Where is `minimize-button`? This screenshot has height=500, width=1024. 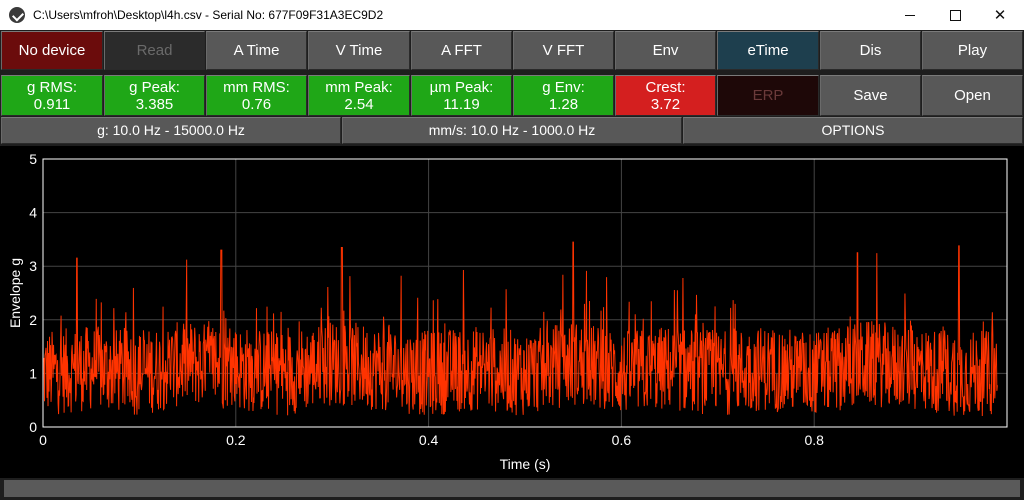
minimize-button is located at coordinates (910, 15).